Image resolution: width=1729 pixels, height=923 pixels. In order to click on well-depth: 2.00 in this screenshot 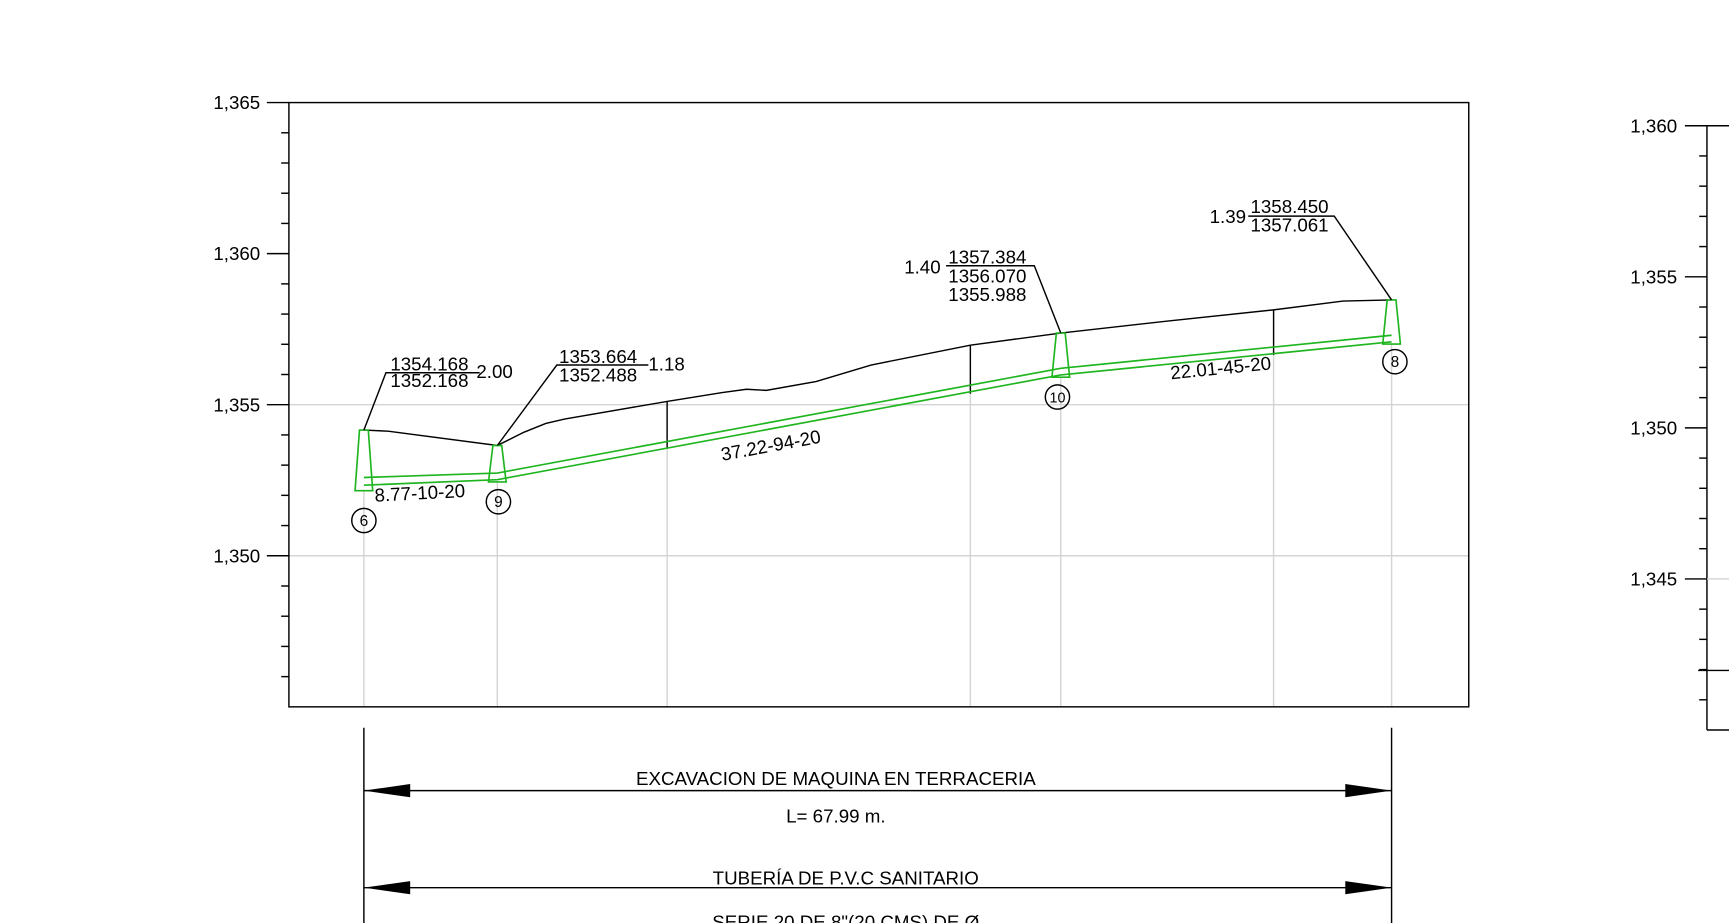, I will do `click(494, 371)`.